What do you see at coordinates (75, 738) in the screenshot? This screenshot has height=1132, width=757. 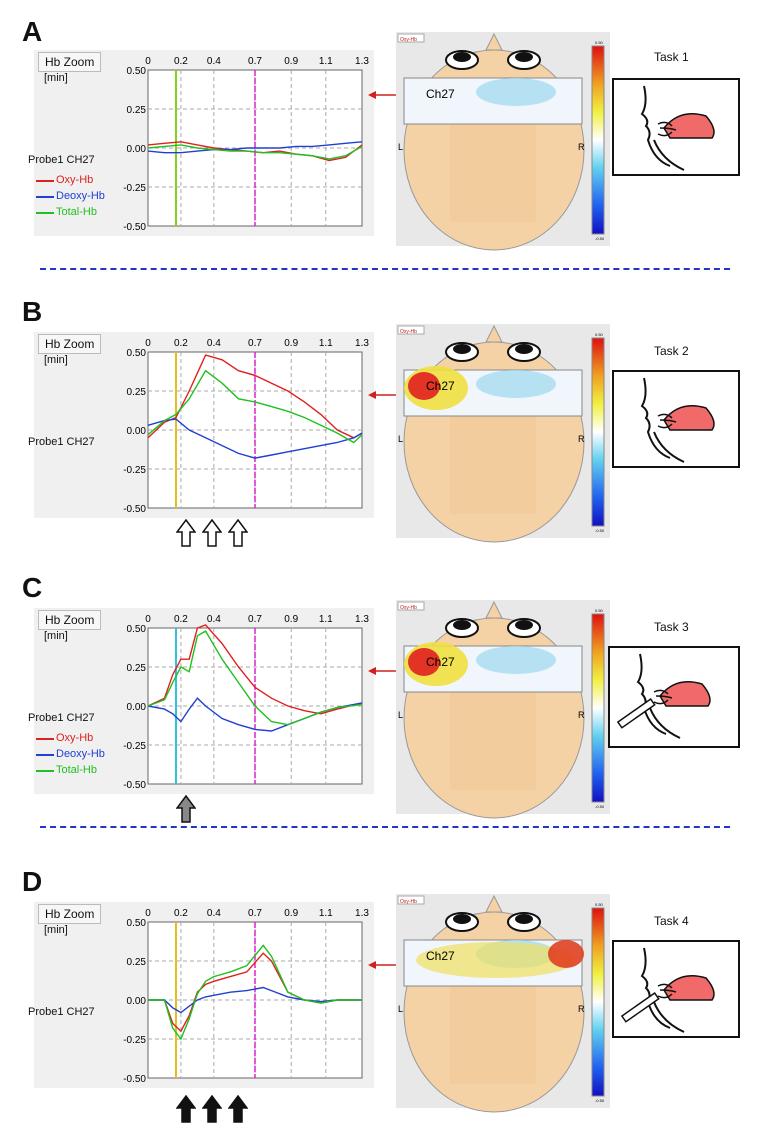 I see `legend-oxy: Oxy-Hb` at bounding box center [75, 738].